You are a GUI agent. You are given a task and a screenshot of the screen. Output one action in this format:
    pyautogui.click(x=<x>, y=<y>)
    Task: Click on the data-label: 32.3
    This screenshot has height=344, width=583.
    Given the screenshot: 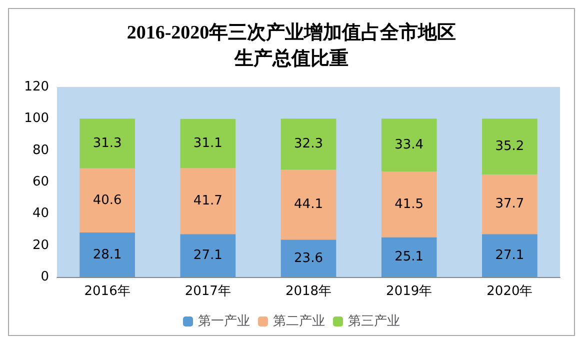 What is the action you would take?
    pyautogui.click(x=308, y=144)
    